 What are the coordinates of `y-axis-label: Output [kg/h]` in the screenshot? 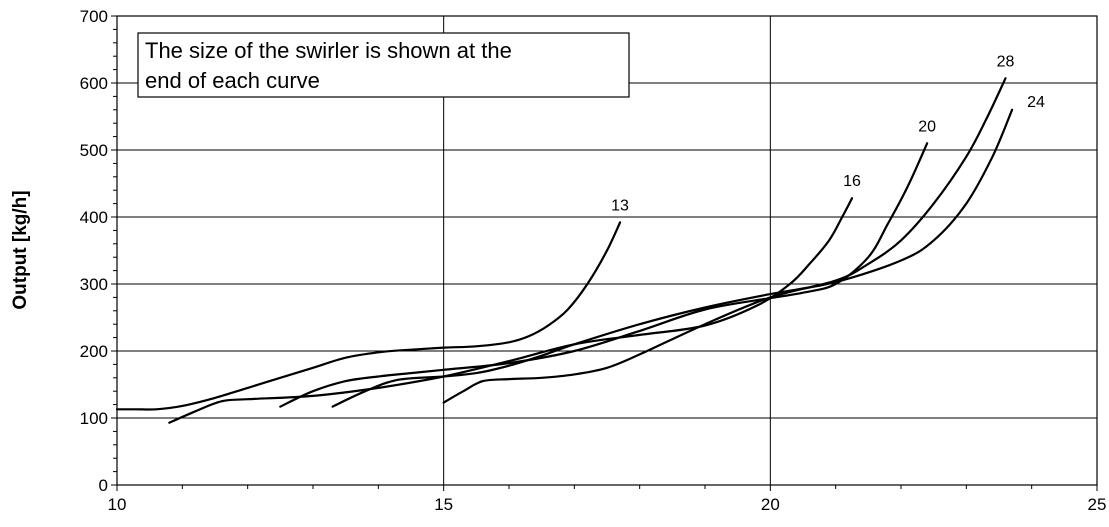 It's located at (20, 249).